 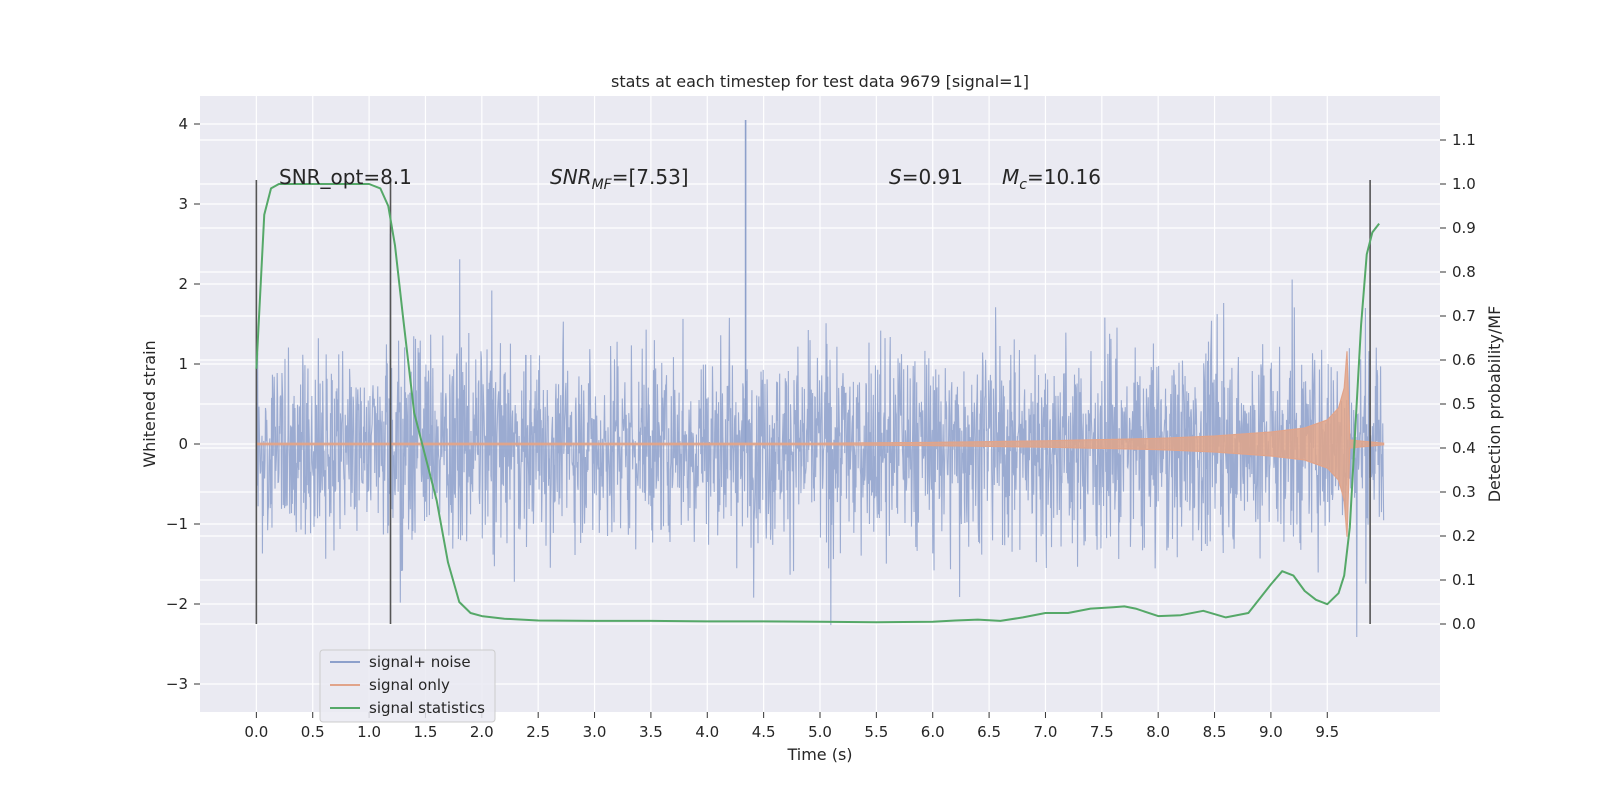 I want to click on x-tick-label: 3.0, so click(x=595, y=732).